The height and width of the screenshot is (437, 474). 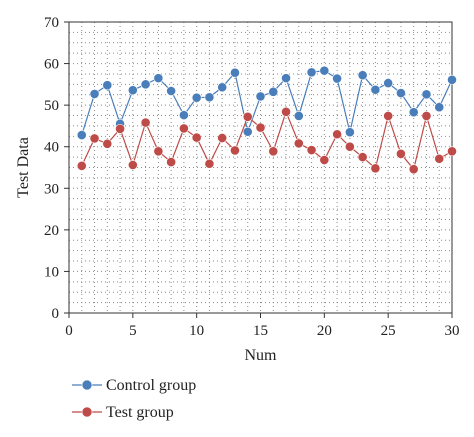 I want to click on legend-label: Control group, so click(x=151, y=385).